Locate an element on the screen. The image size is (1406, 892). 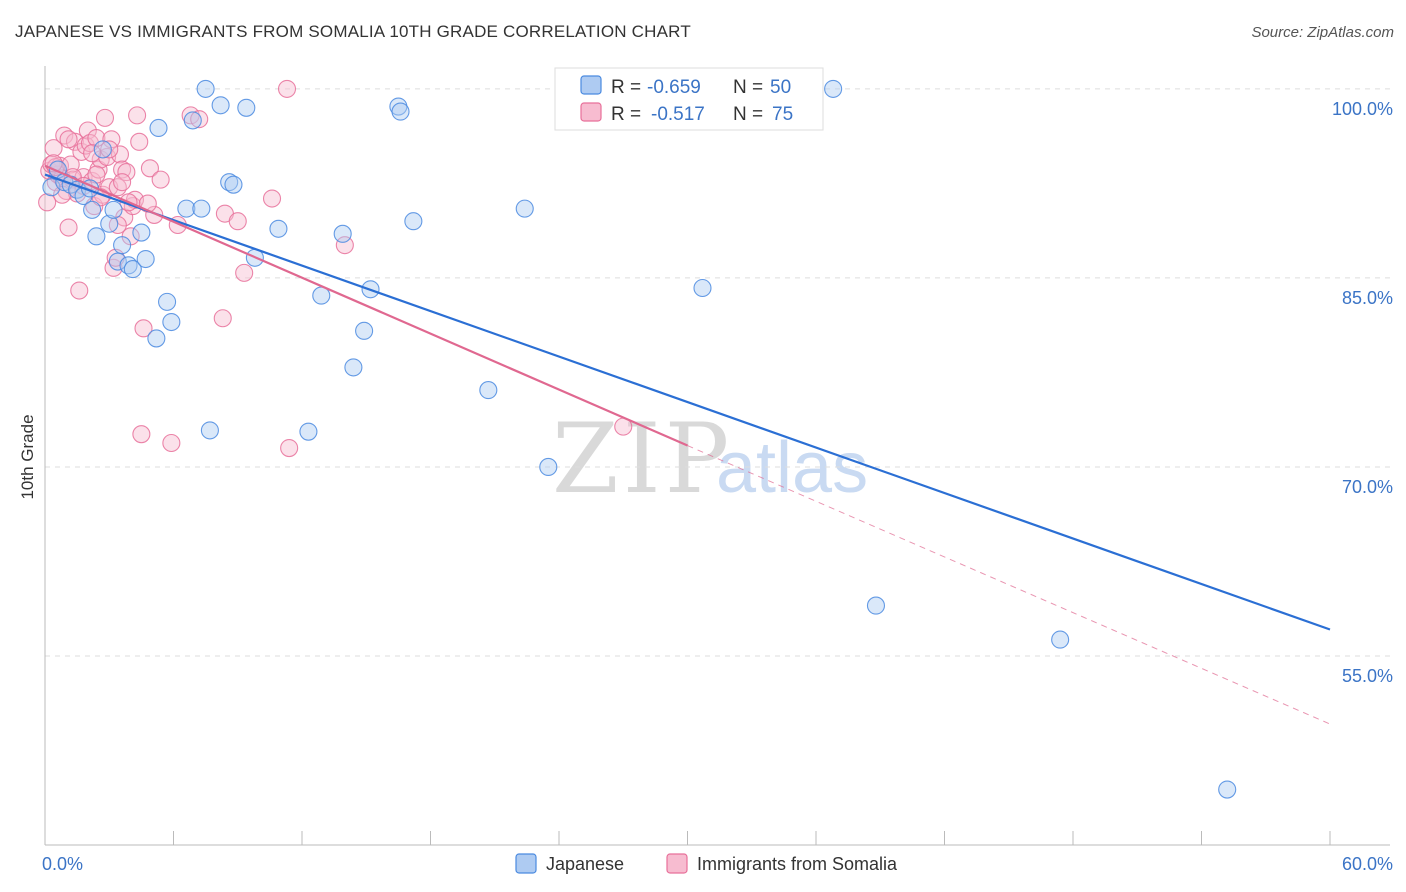
bottom-legend-label-japanese: Japanese is located at coordinates (585, 864).